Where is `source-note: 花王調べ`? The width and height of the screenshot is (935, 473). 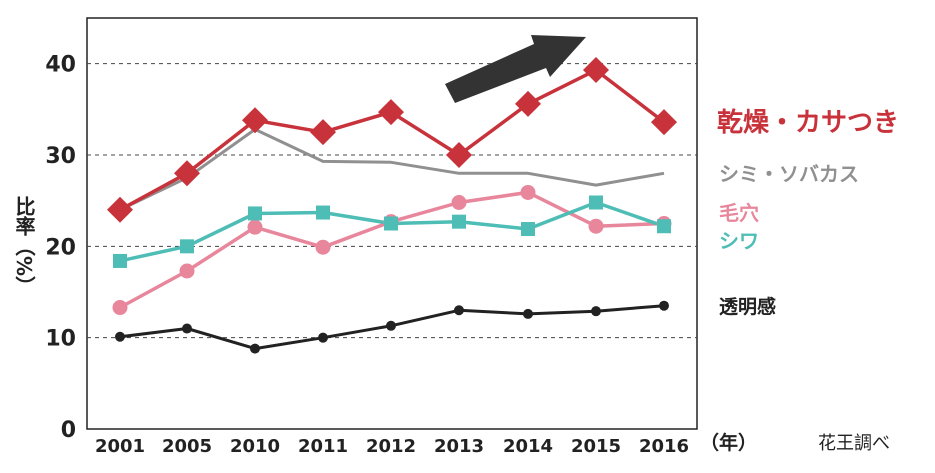 source-note: 花王調べ is located at coordinates (854, 443).